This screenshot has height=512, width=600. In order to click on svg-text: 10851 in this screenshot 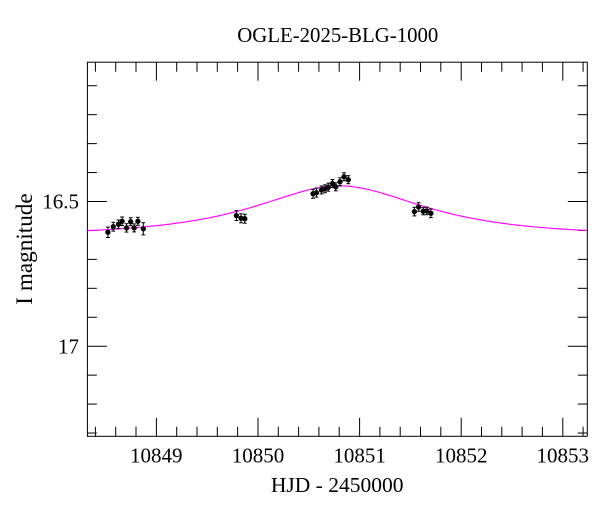, I will do `click(359, 456)`.